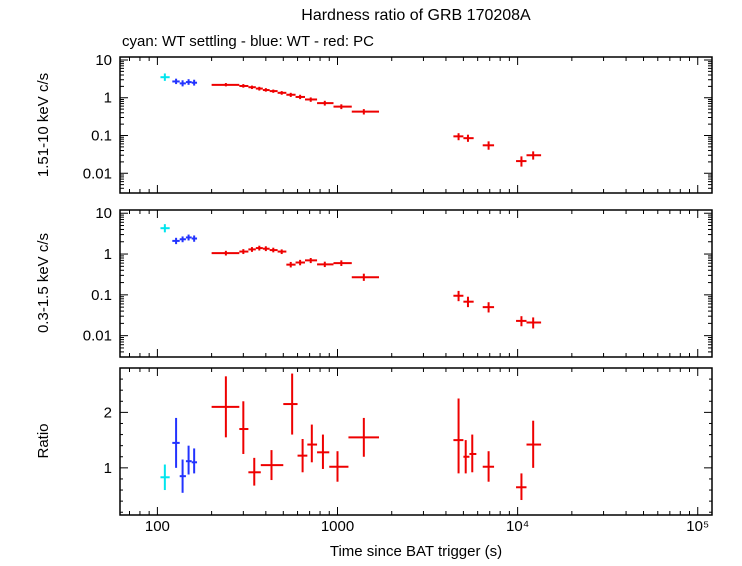  Describe the element at coordinates (157, 526) in the screenshot. I see `x-tick-label: 100` at that location.